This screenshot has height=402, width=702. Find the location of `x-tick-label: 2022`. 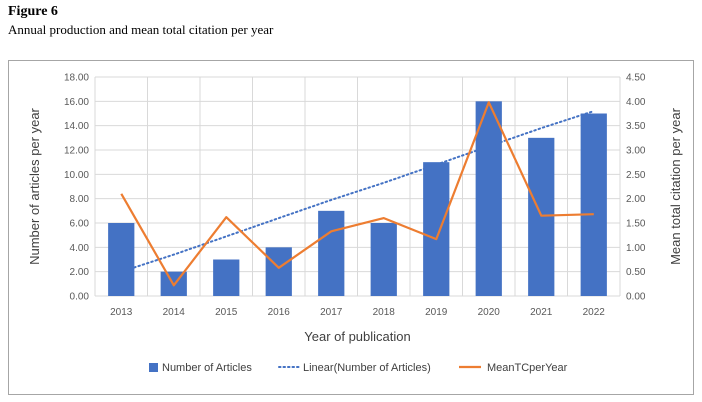

x-tick-label: 2022 is located at coordinates (594, 312).